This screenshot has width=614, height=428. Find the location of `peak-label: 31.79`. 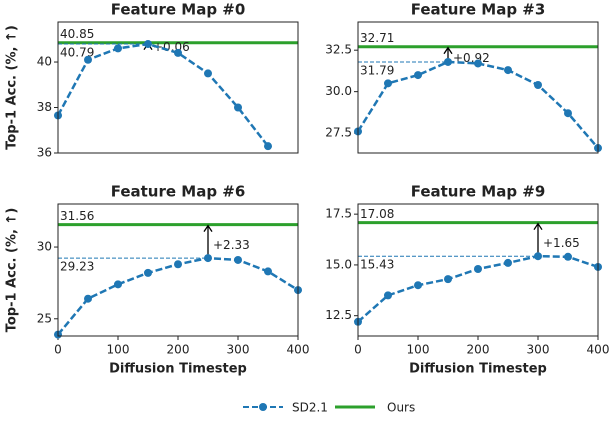

peak-label: 31.79 is located at coordinates (377, 70).